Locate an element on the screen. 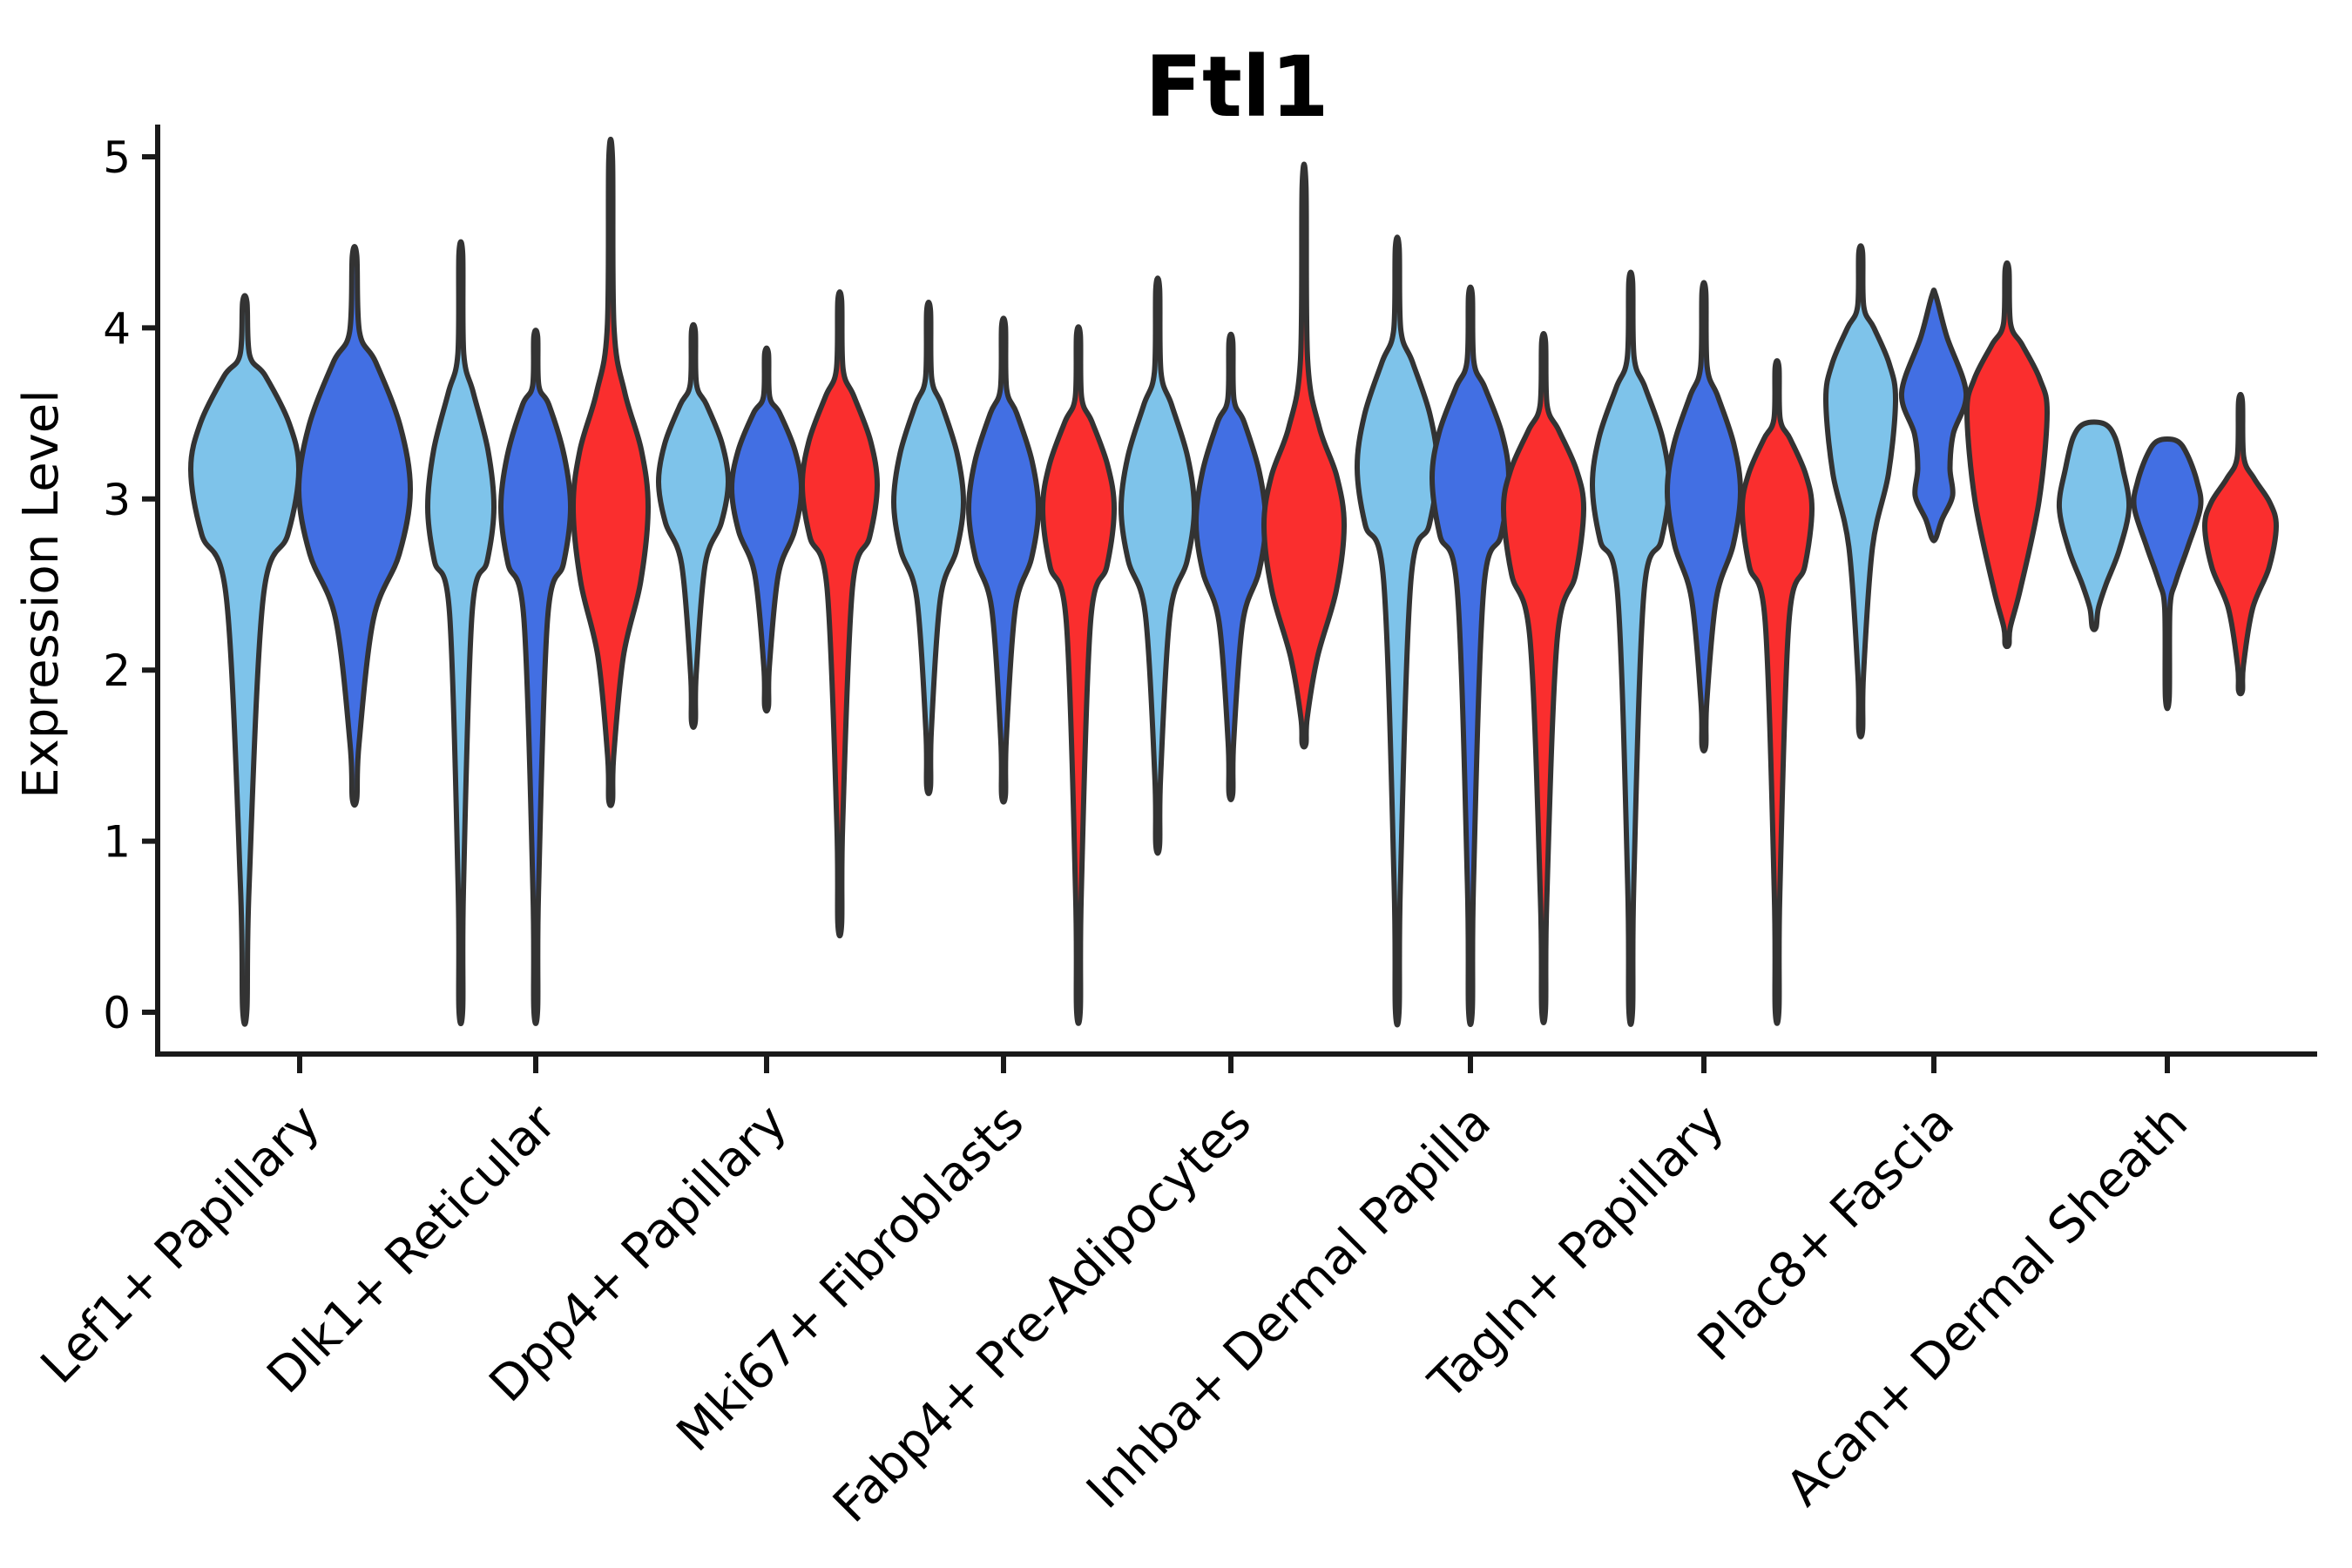 The image size is (2352, 1568). y-tick-label: 2 is located at coordinates (117, 670).